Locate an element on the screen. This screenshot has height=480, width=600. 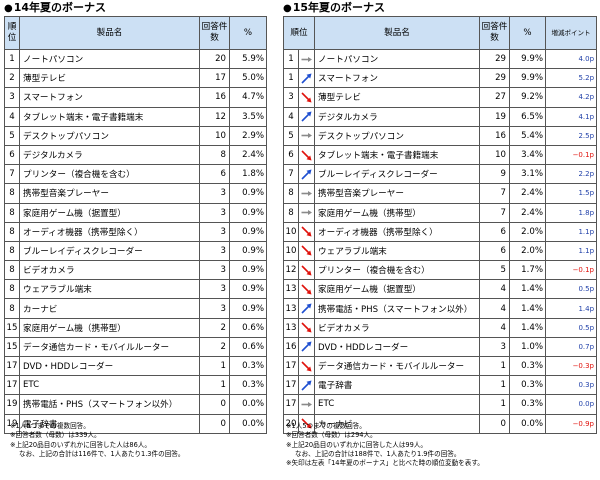
header-percent: % is located at coordinates (528, 33).